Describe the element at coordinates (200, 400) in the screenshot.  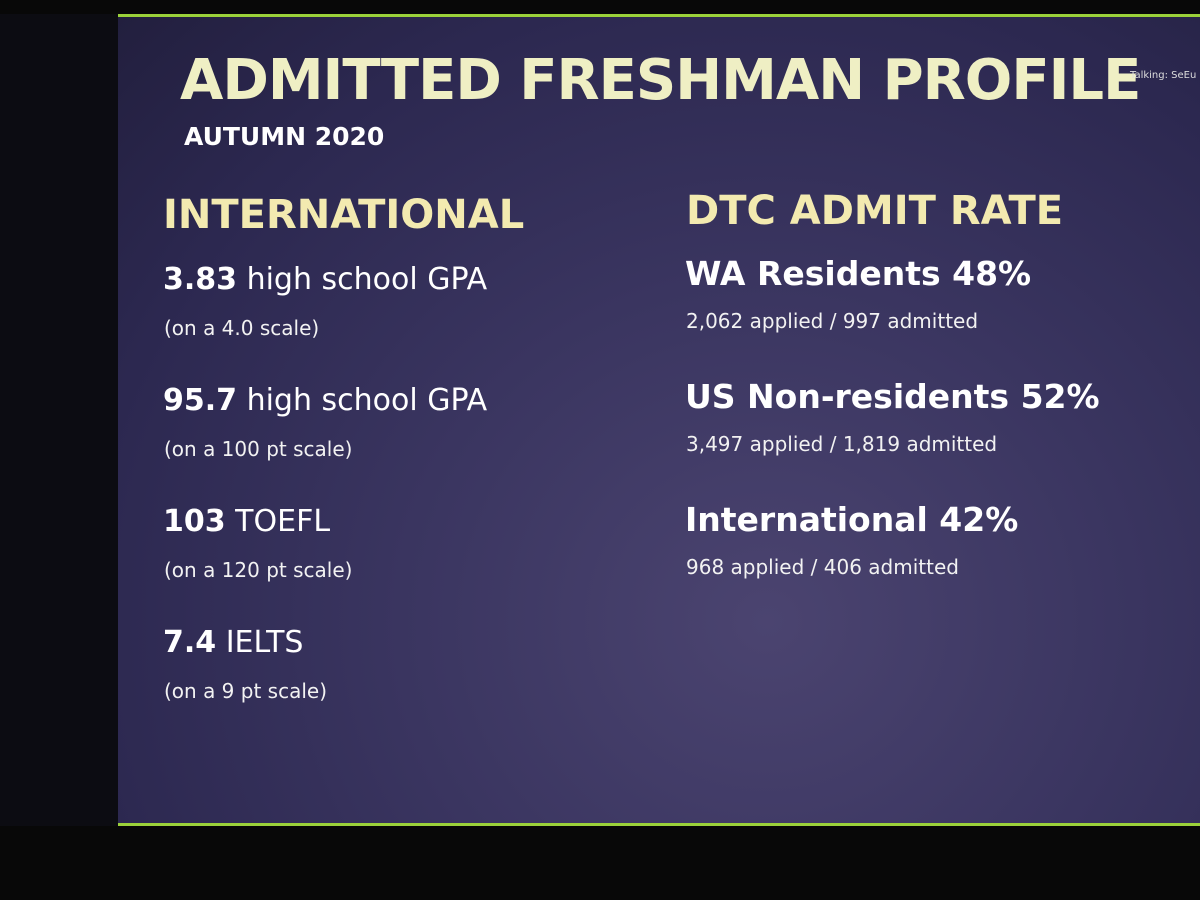
I see `stat-value: 95.7` at that location.